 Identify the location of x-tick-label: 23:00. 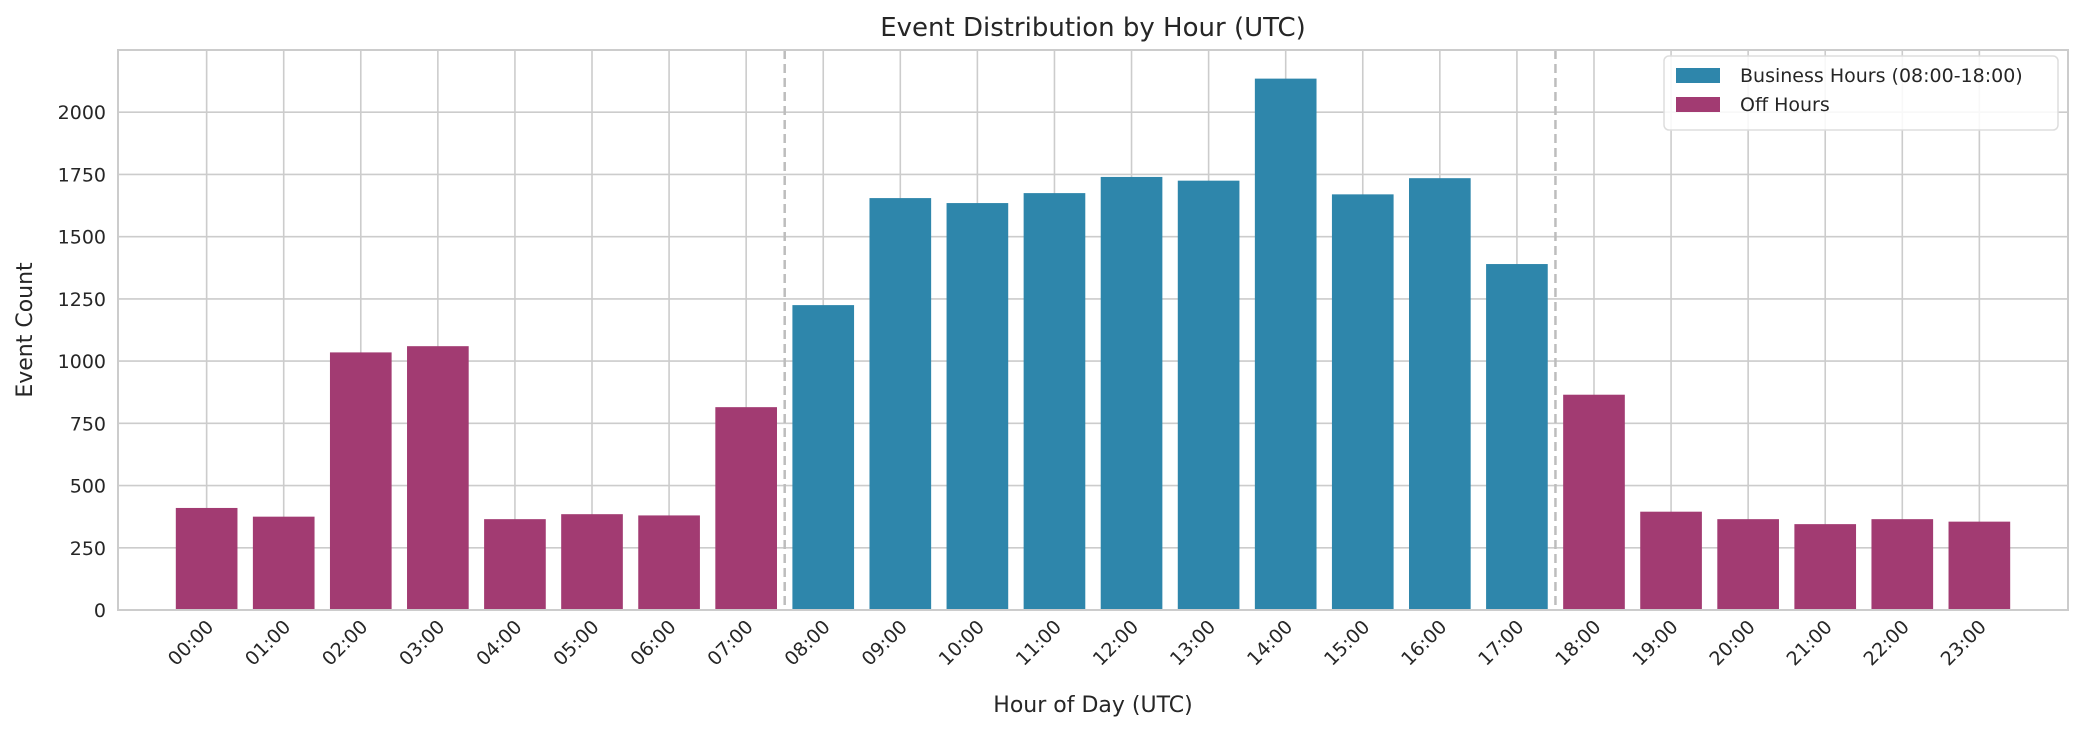
(1964, 643).